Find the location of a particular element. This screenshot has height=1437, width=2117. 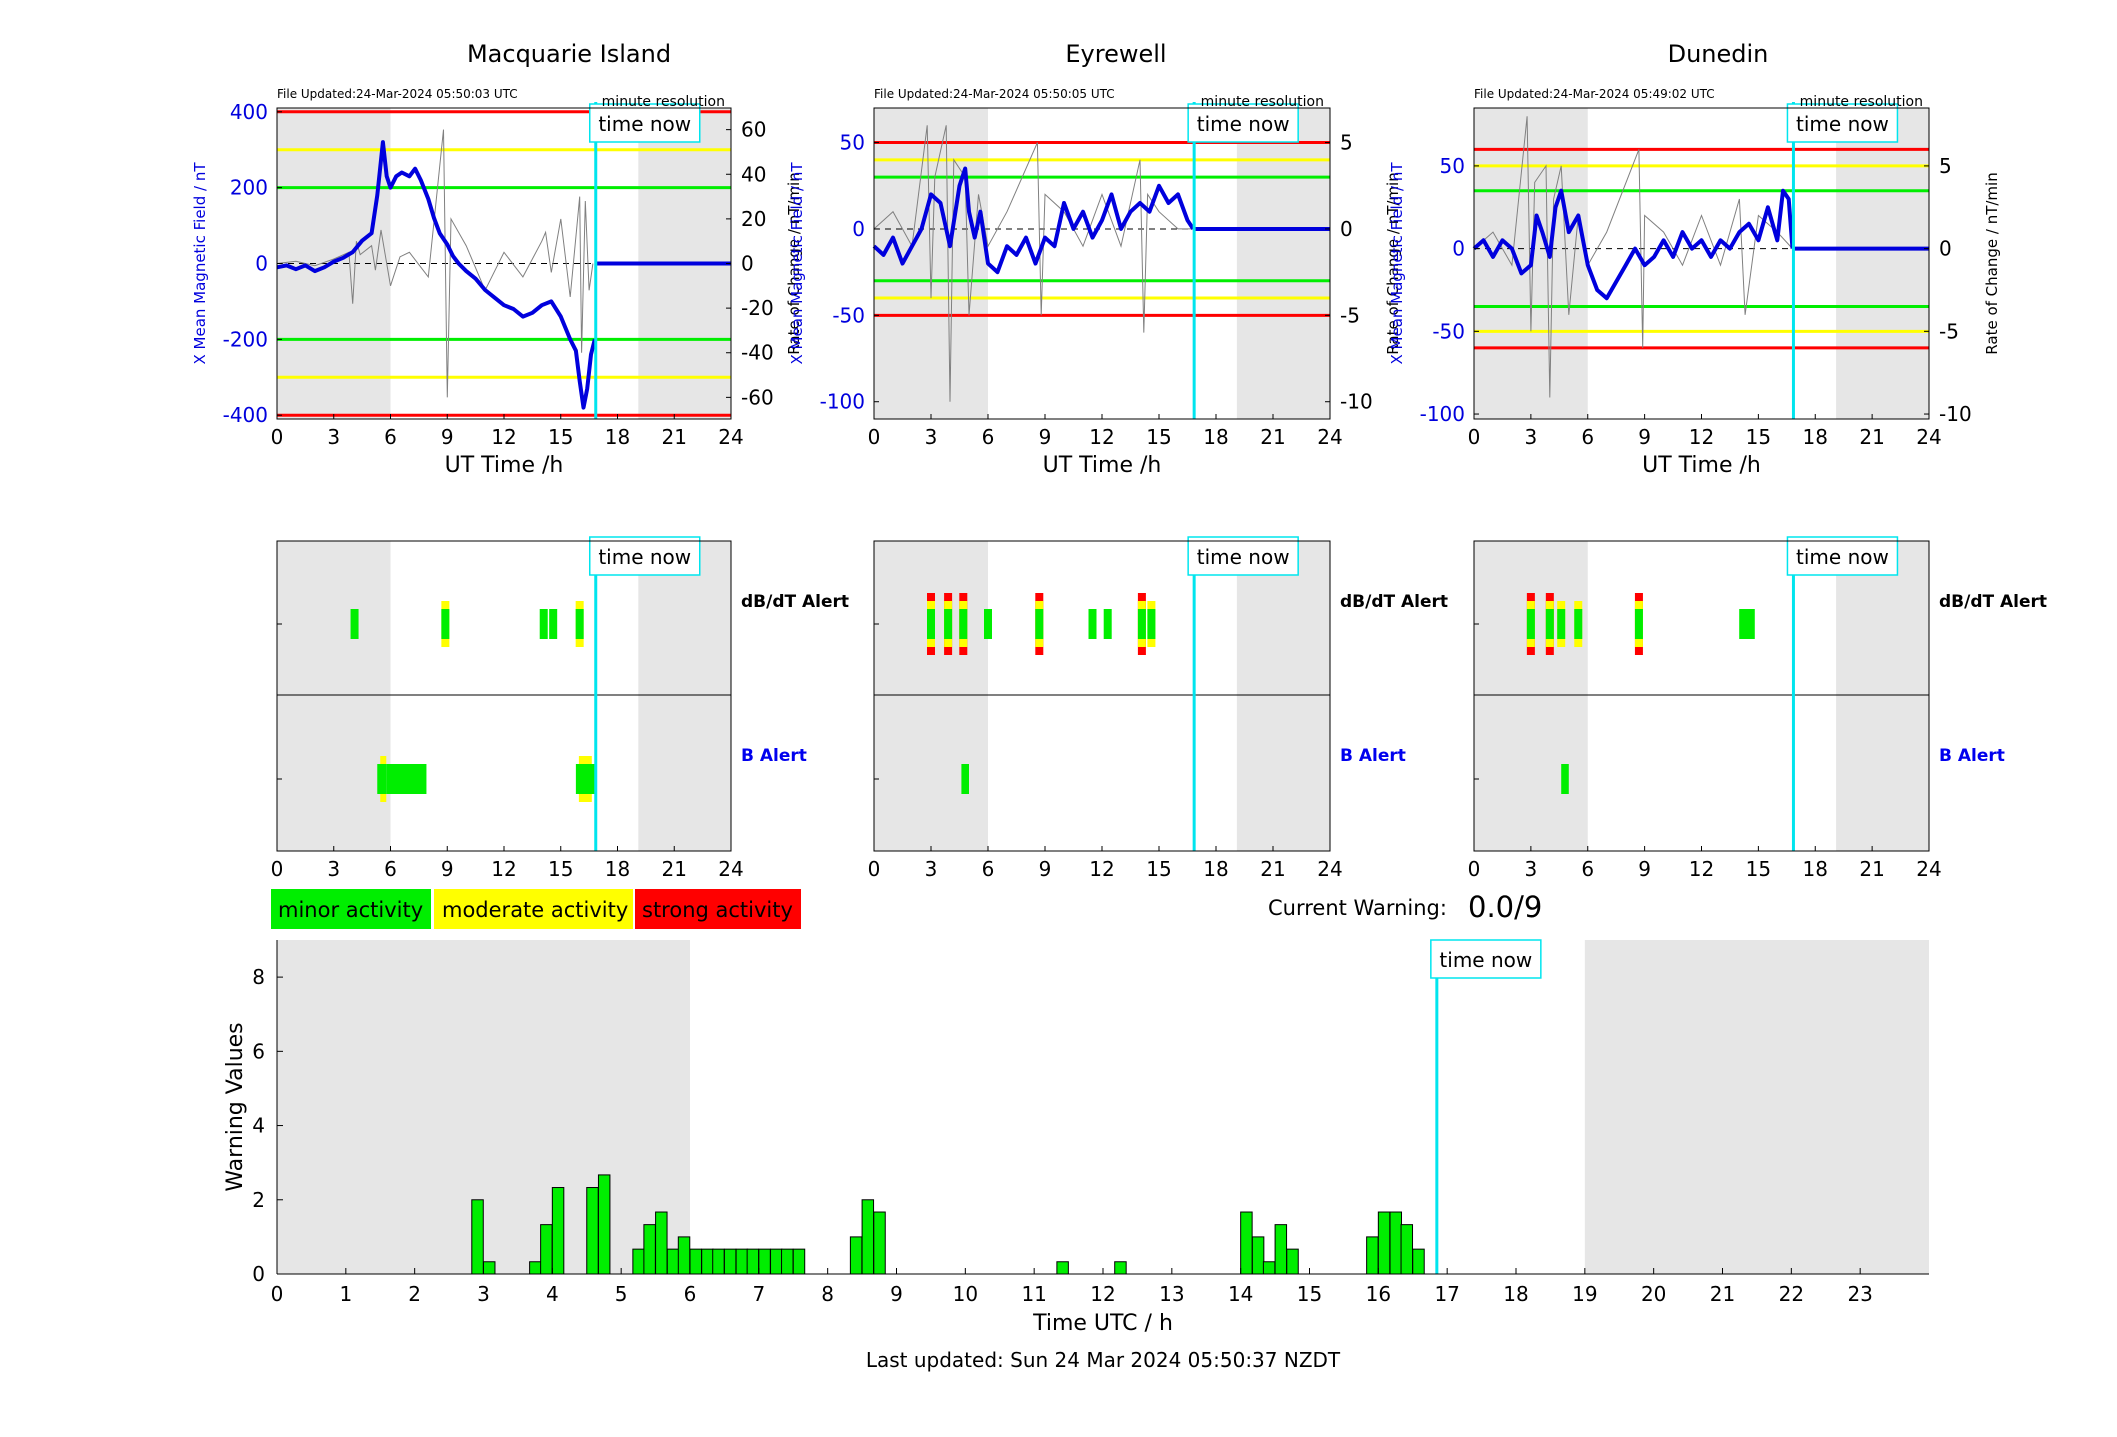

y-left-tick-label: 400 is located at coordinates (249, 112).